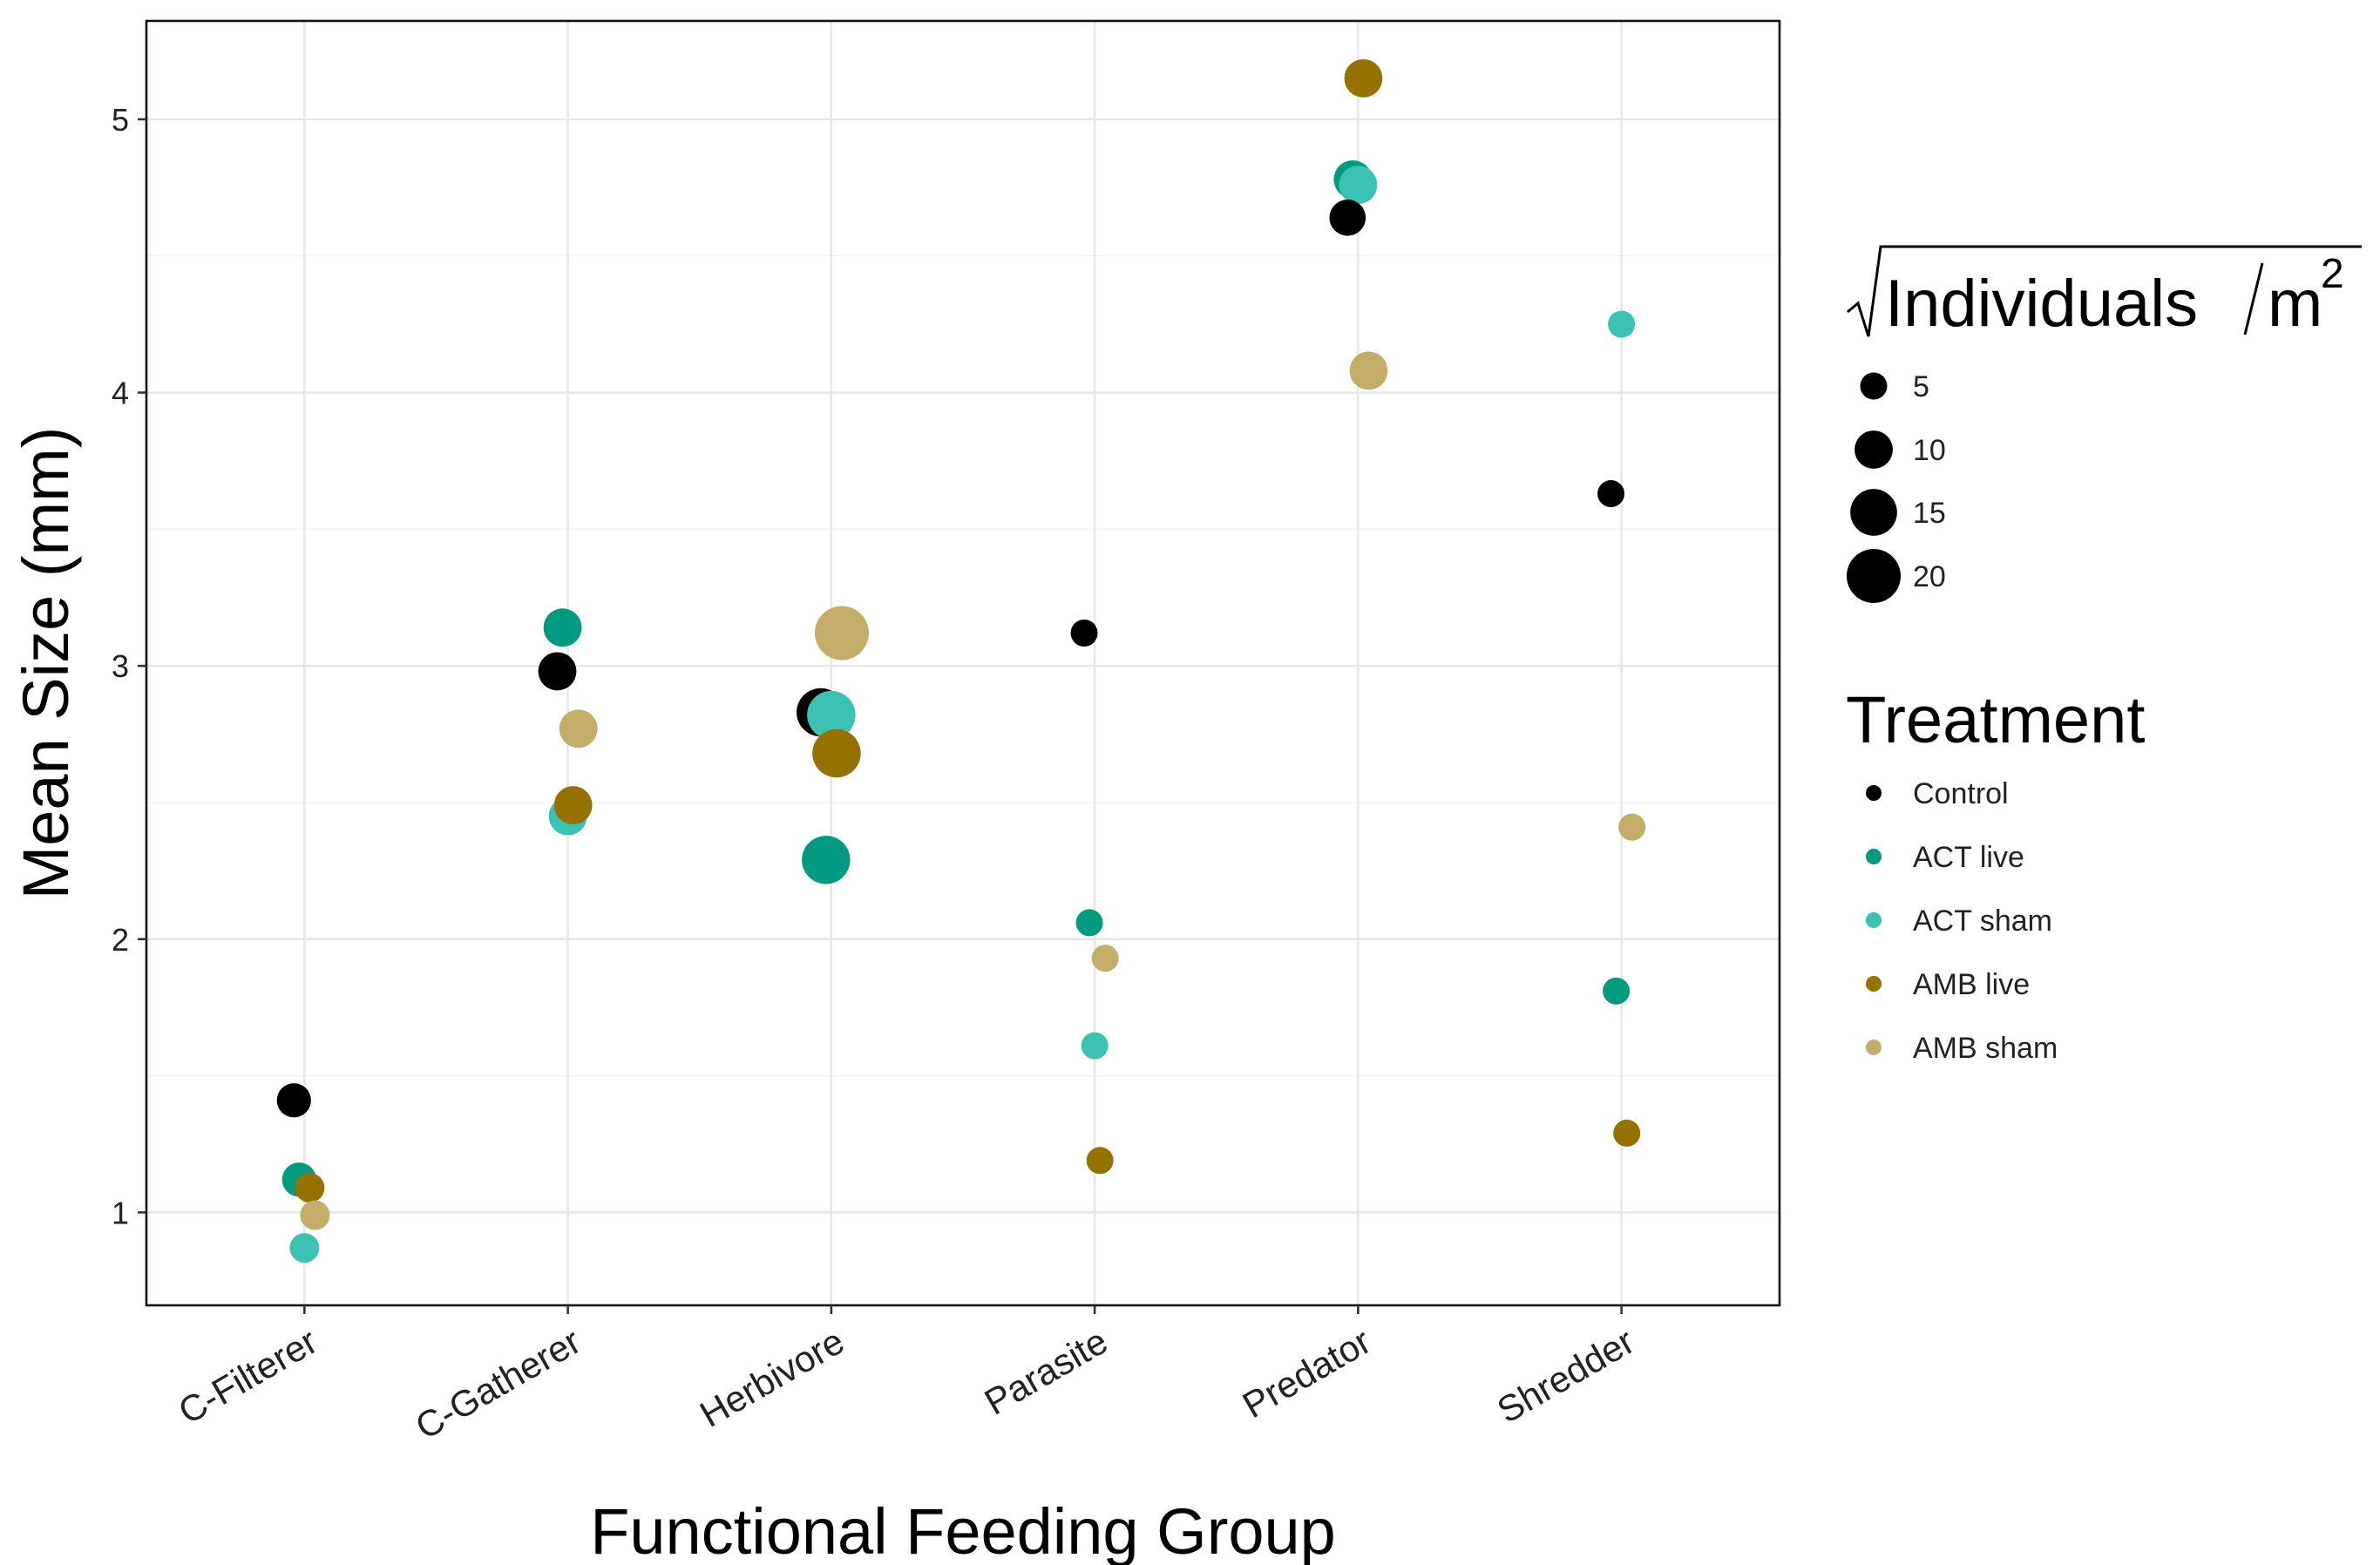 This screenshot has height=1565, width=2380. Describe the element at coordinates (1929, 513) in the screenshot. I see `size-legend-label: 15` at that location.